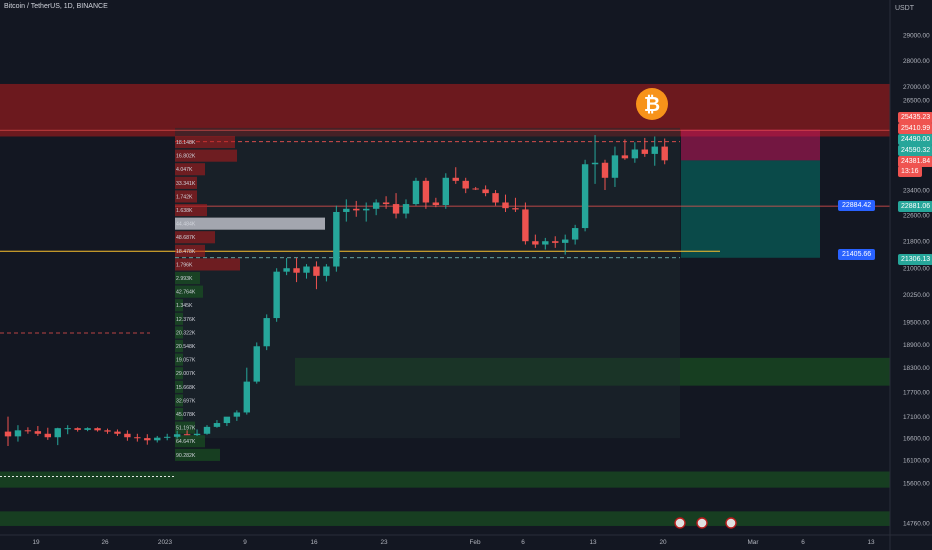  I want to click on price-tick-label: 16600.00, so click(916, 439).